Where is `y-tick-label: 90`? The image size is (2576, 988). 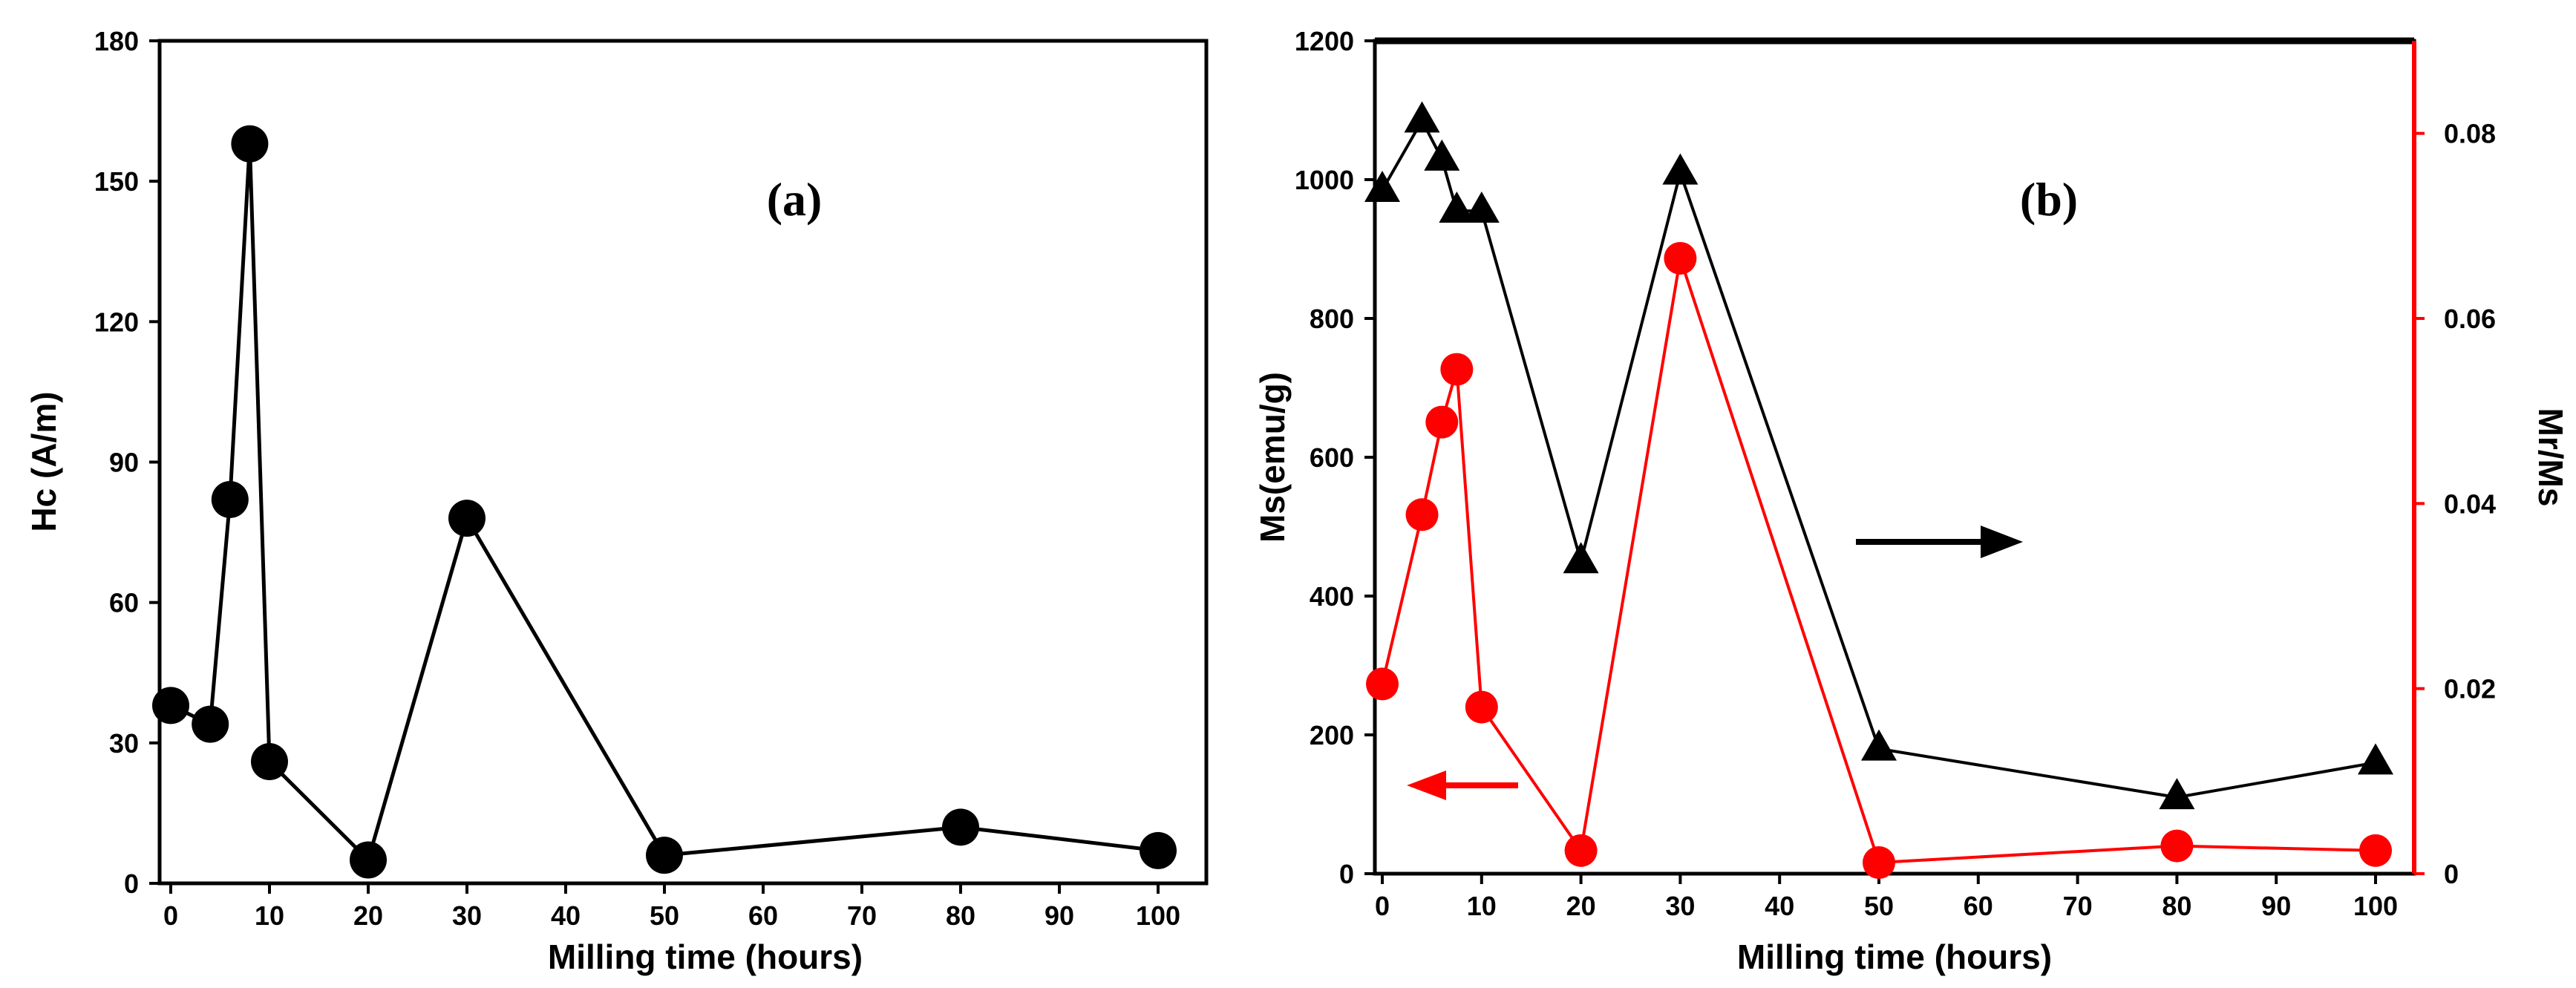 y-tick-label: 90 is located at coordinates (124, 463).